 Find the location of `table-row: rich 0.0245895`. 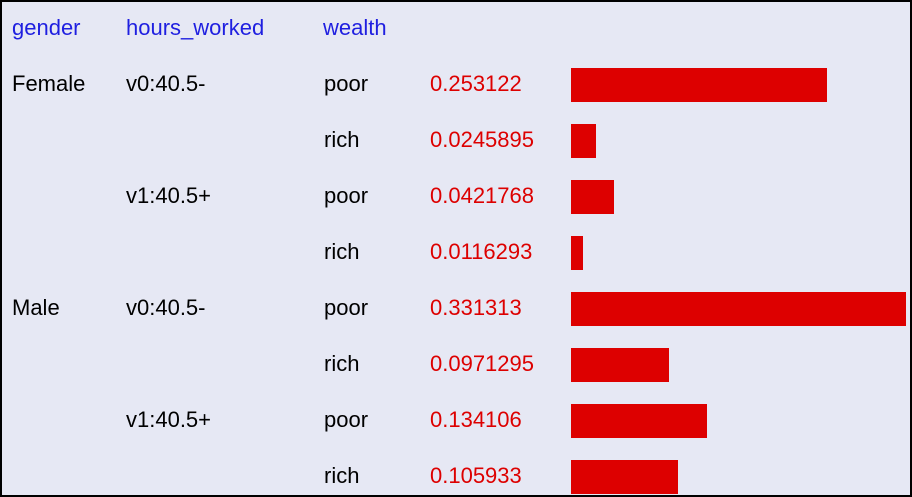

table-row: rich 0.0245895 is located at coordinates (456, 140).